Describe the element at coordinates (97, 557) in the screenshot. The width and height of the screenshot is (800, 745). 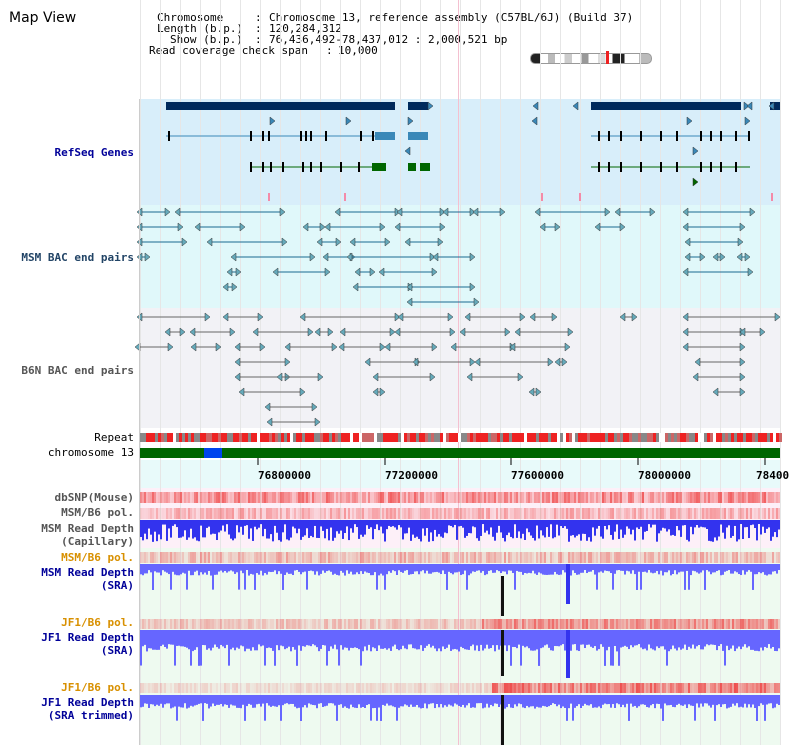
I see `track-label-msm-b6-pol-2: MSM/B6 pol.` at that location.